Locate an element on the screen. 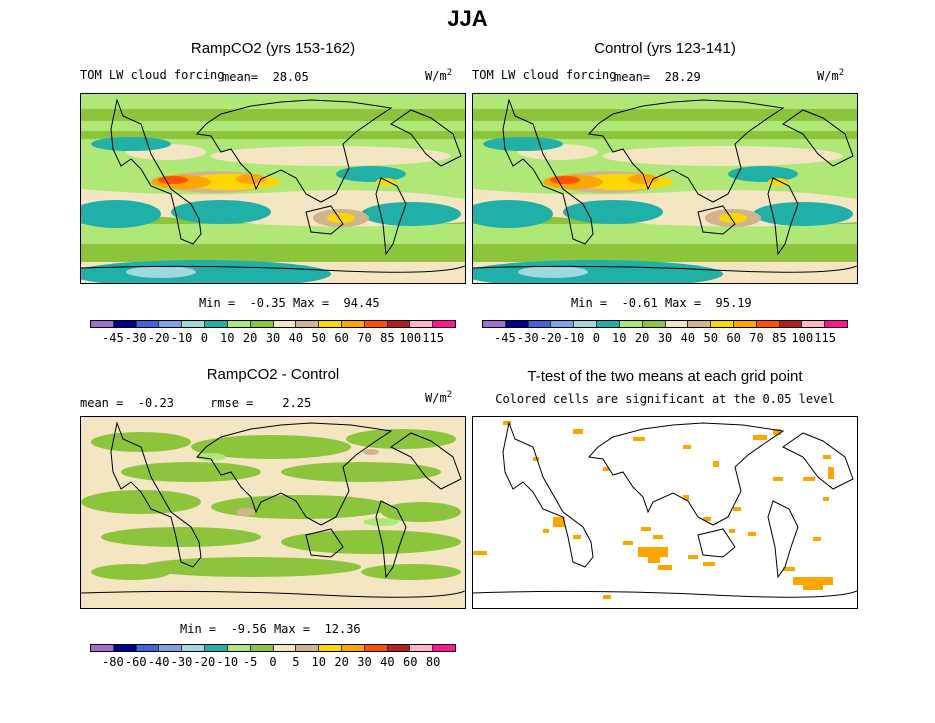 Image resolution: width=935 pixels, height=723 pixels. ramp-units: W/m2 is located at coordinates (439, 75).